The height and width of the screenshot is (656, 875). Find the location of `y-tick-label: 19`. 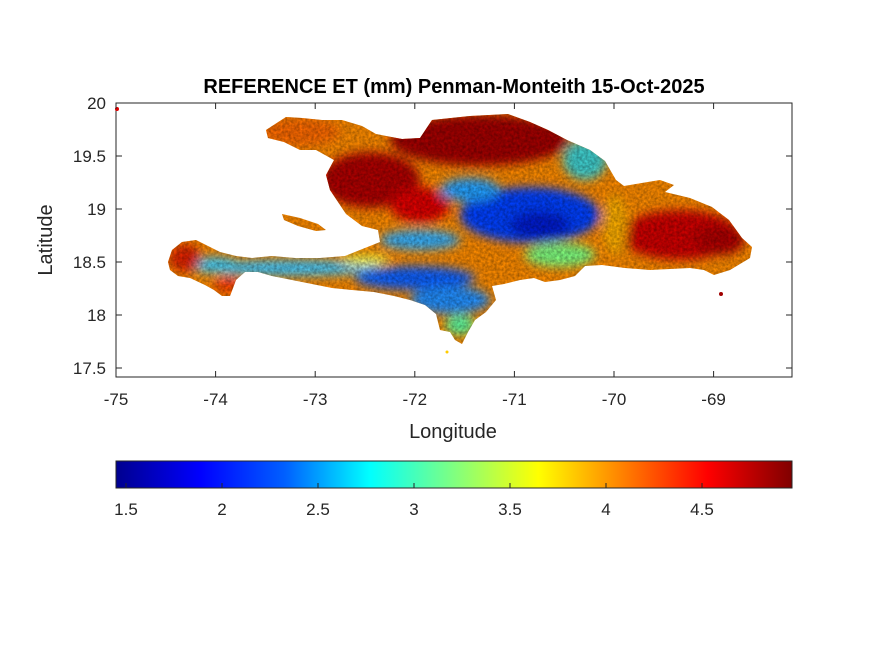

y-tick-label: 19 is located at coordinates (96, 209).